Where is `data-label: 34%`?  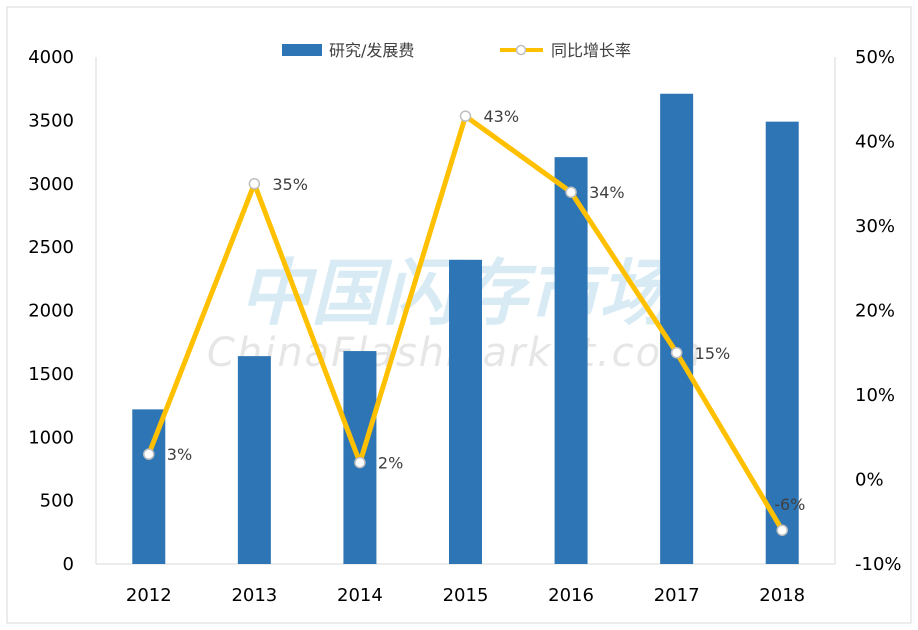
data-label: 34% is located at coordinates (607, 192).